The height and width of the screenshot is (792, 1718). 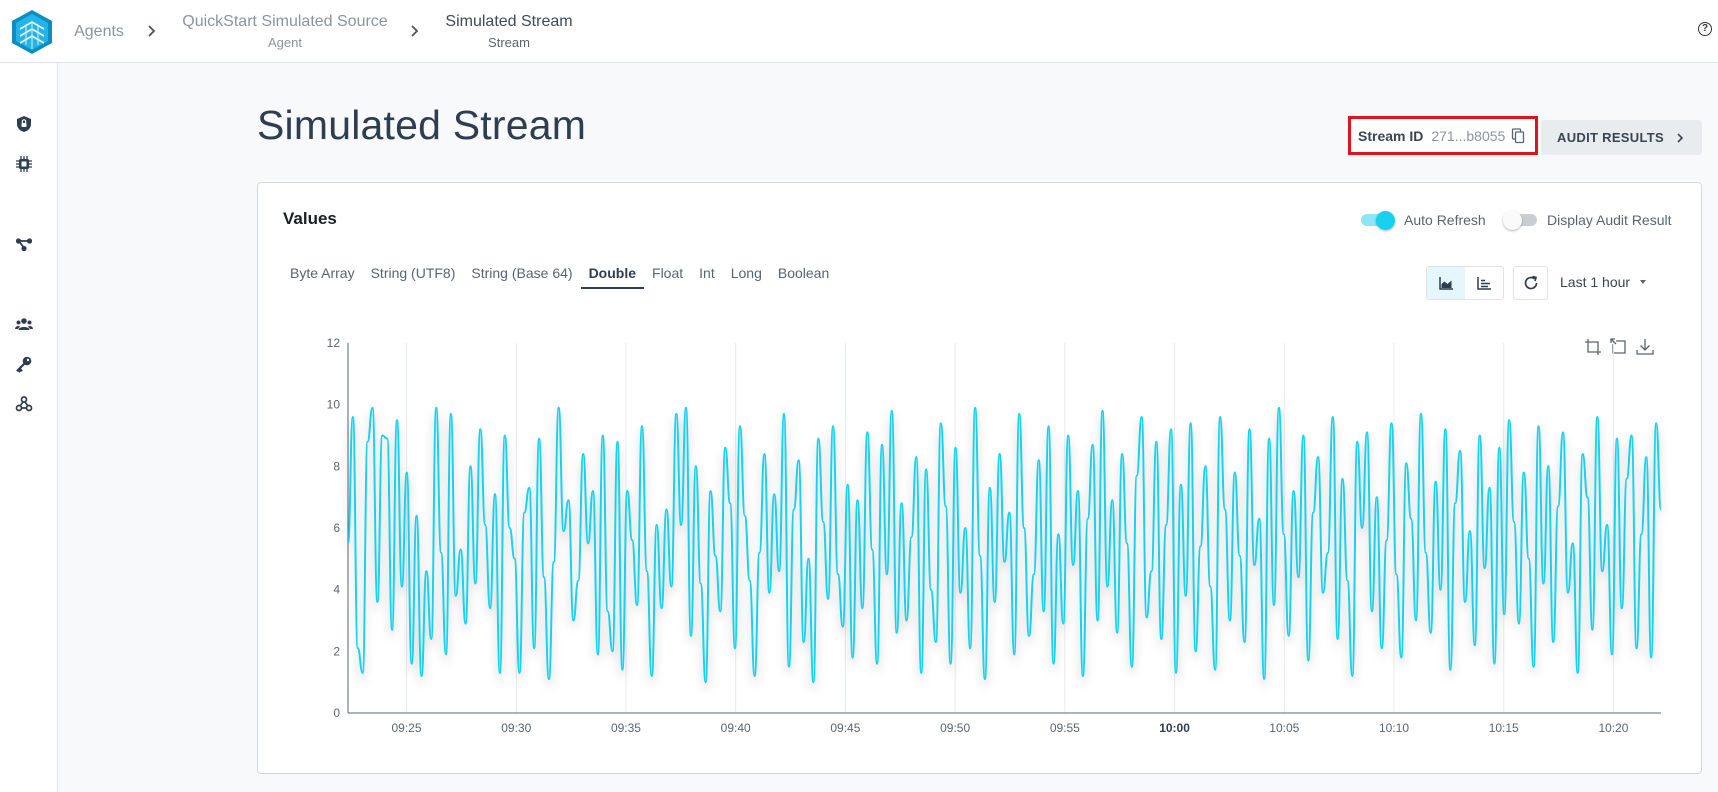 I want to click on breadcrumb-agent: QuickStart Simulated Source Agent, so click(x=285, y=31).